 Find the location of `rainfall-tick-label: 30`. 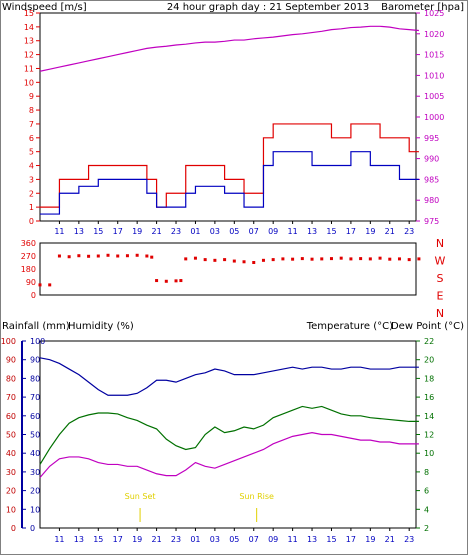

rainfall-tick-label: 30 is located at coordinates (11, 472).